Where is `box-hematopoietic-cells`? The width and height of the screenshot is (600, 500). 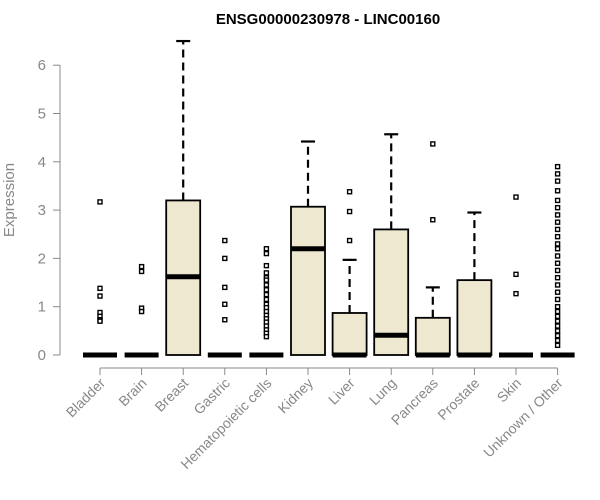
box-hematopoietic-cells is located at coordinates (266, 302).